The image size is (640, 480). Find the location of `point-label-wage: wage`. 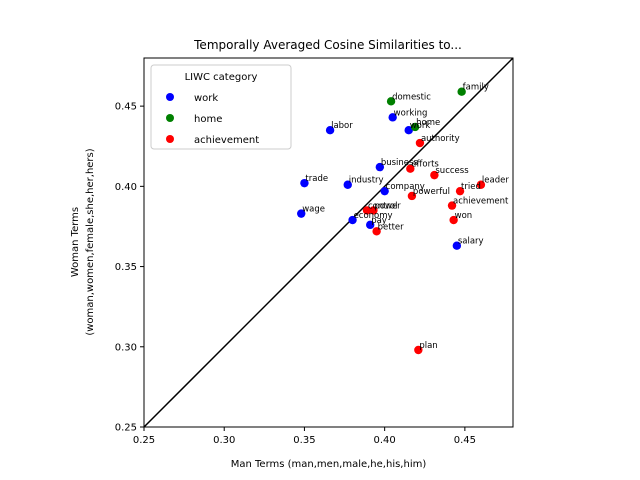

point-label-wage: wage is located at coordinates (313, 210).